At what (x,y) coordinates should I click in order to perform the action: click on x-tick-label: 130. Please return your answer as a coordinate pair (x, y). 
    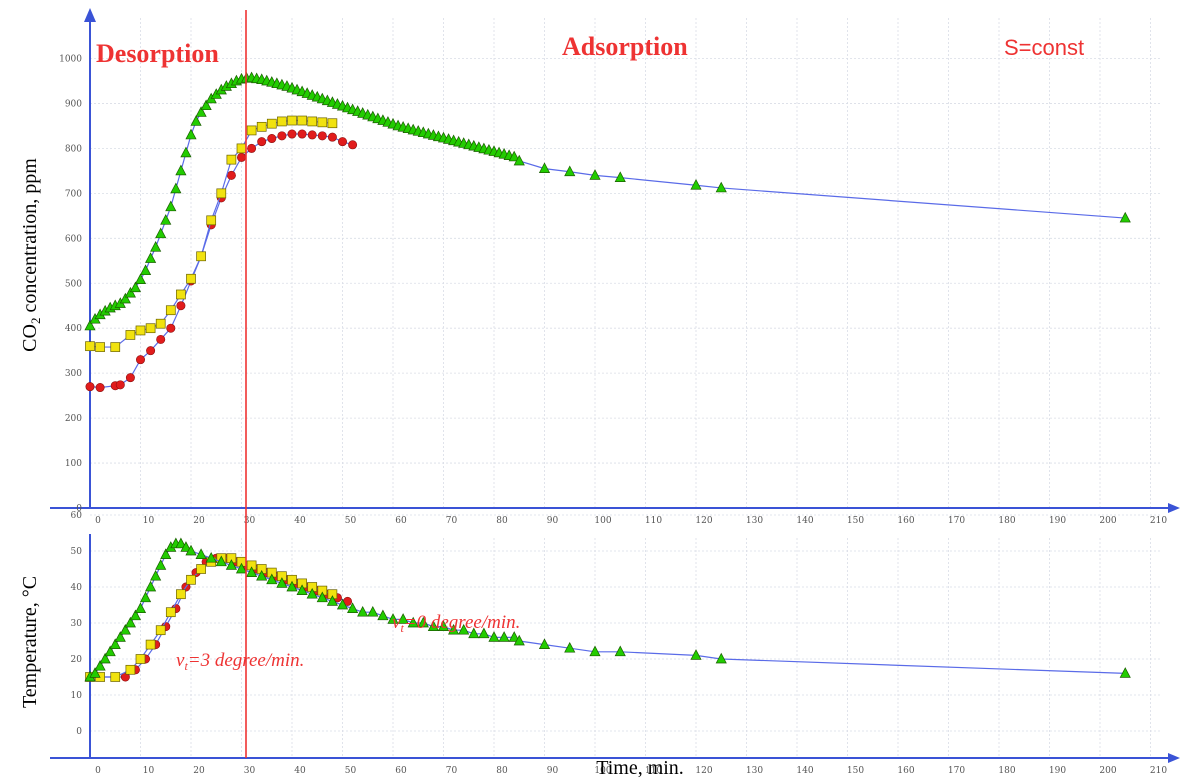
    Looking at the image, I should click on (754, 771).